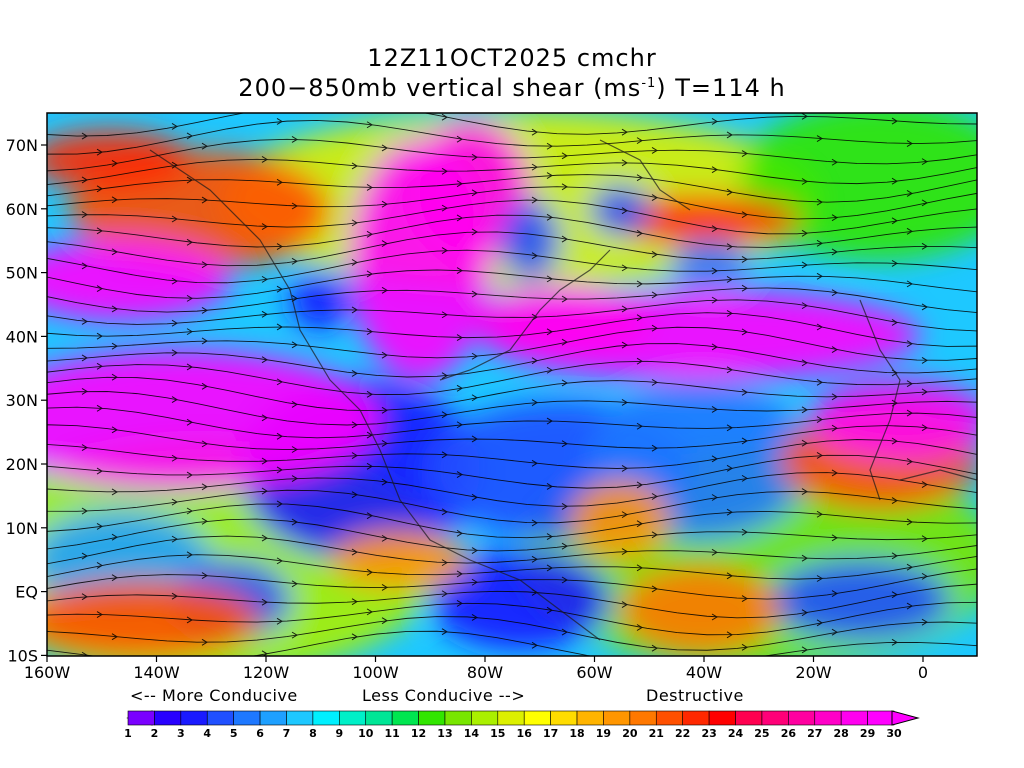 This screenshot has width=1024, height=768. I want to click on colorbar-label: 26, so click(789, 733).